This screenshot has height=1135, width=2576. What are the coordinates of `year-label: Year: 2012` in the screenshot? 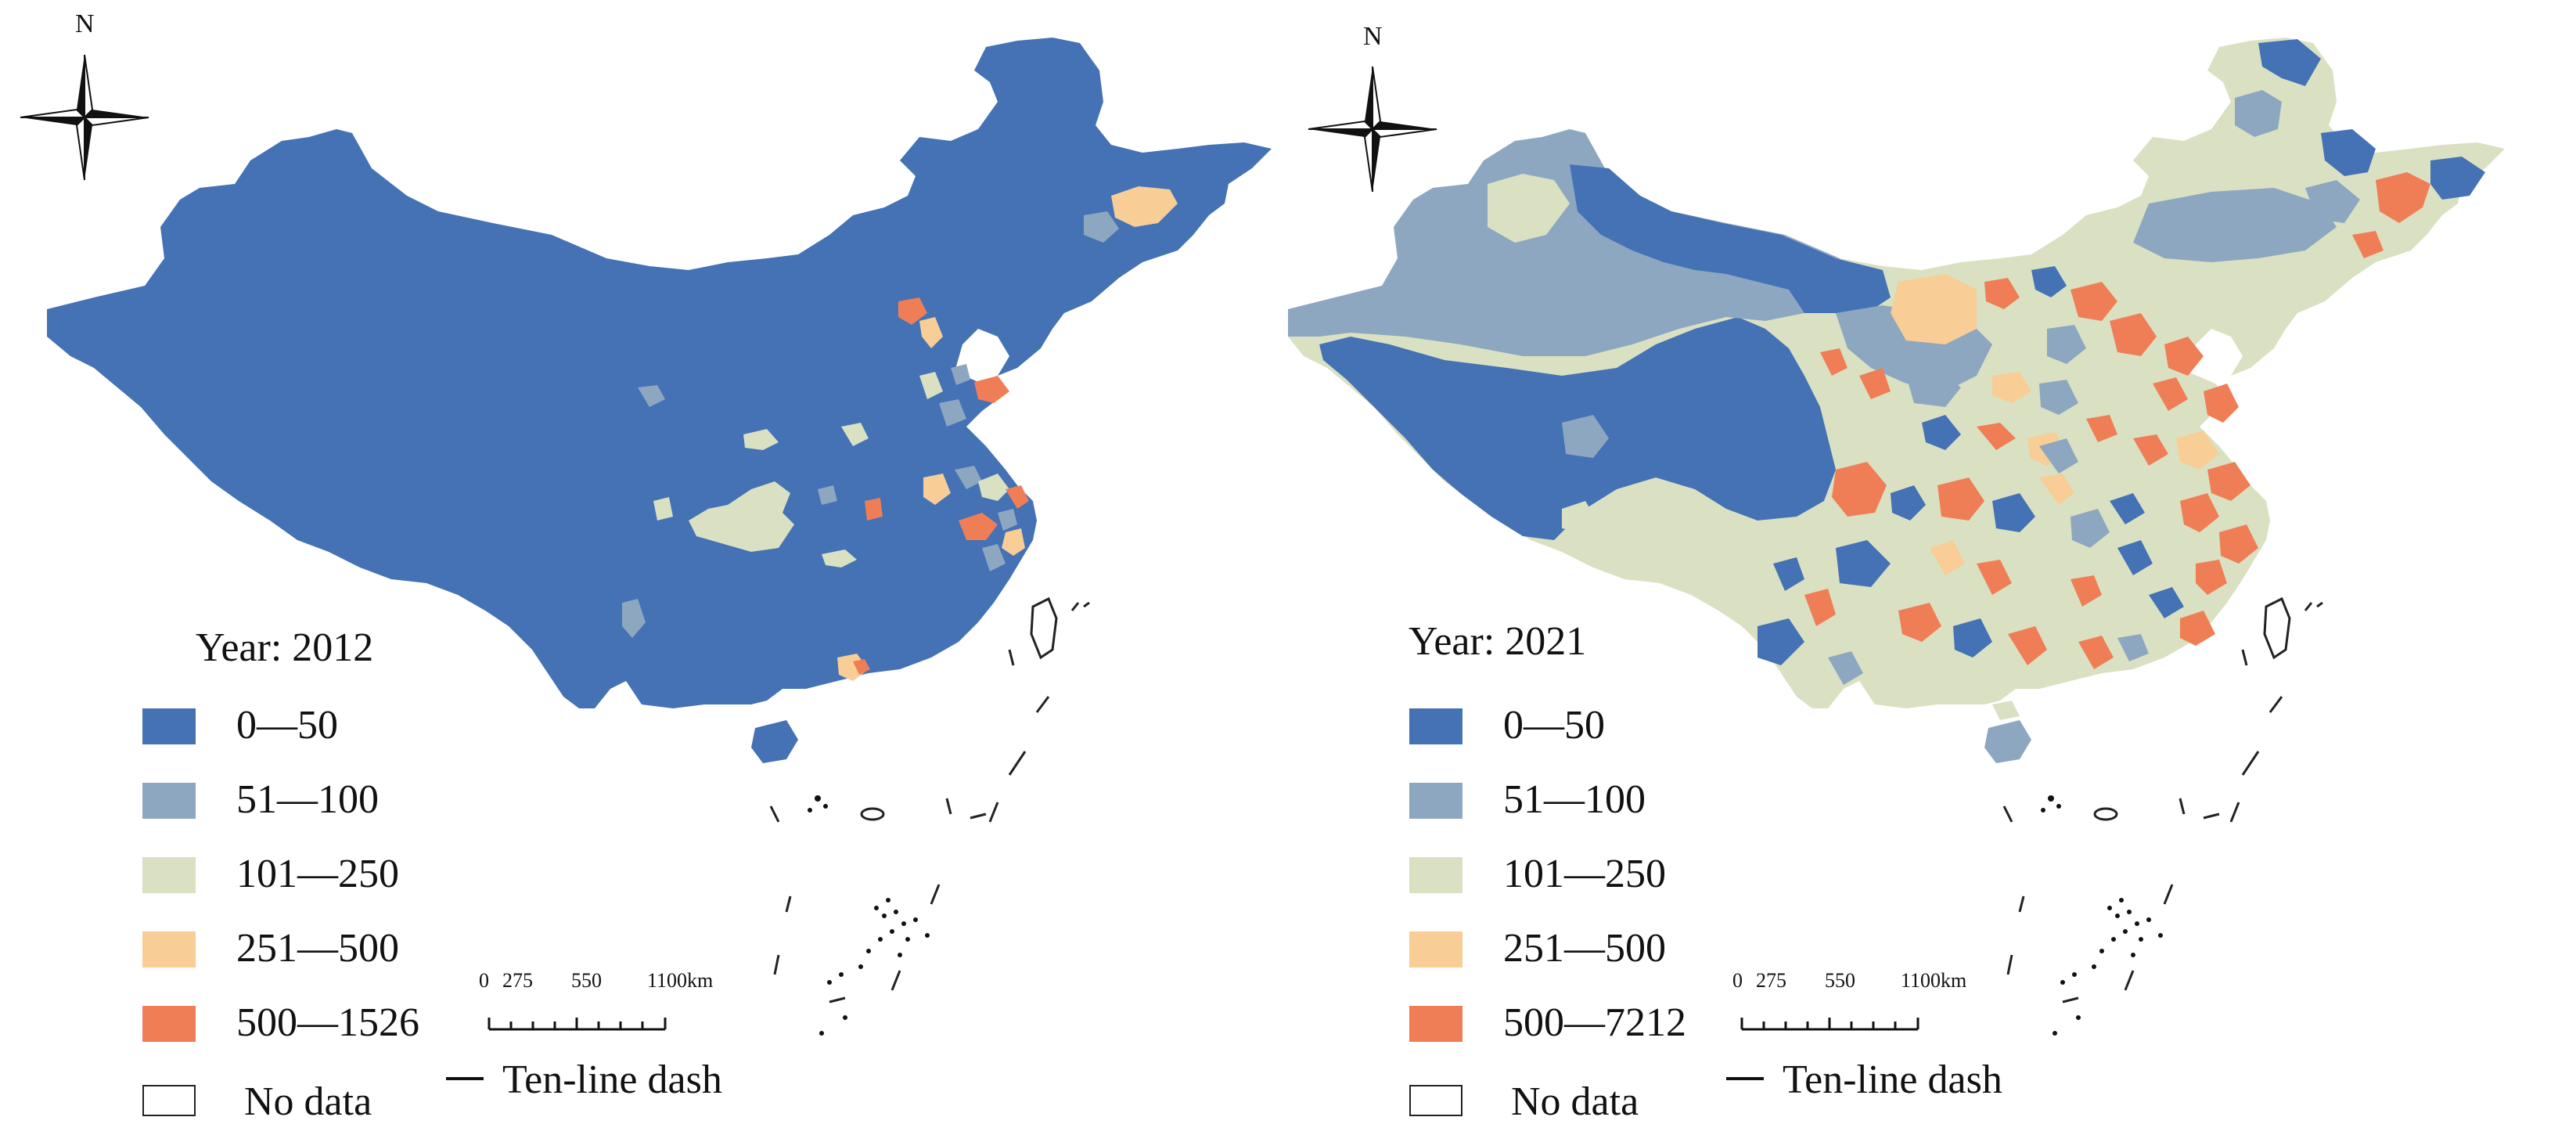 It's located at (285, 647).